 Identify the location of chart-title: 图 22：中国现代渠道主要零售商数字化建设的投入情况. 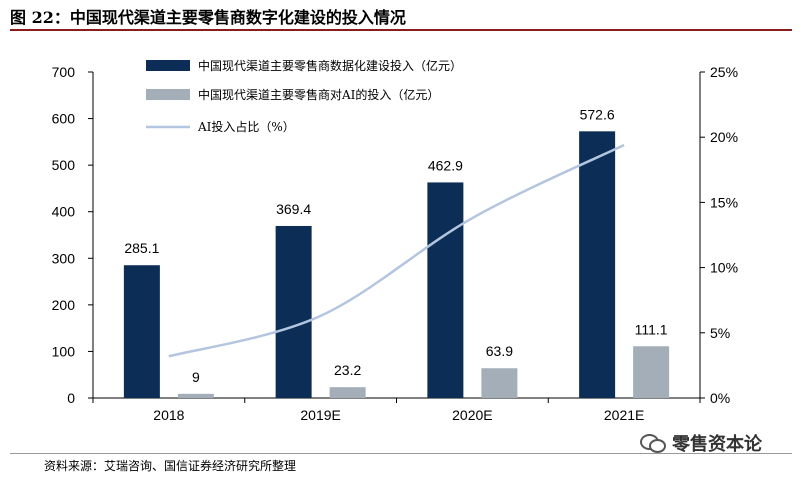
(208, 17).